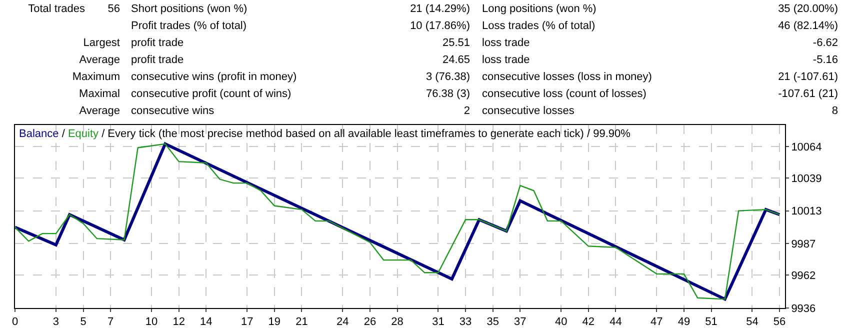 This screenshot has width=843, height=328. Describe the element at coordinates (656, 322) in the screenshot. I see `x-tick-label: 47` at that location.